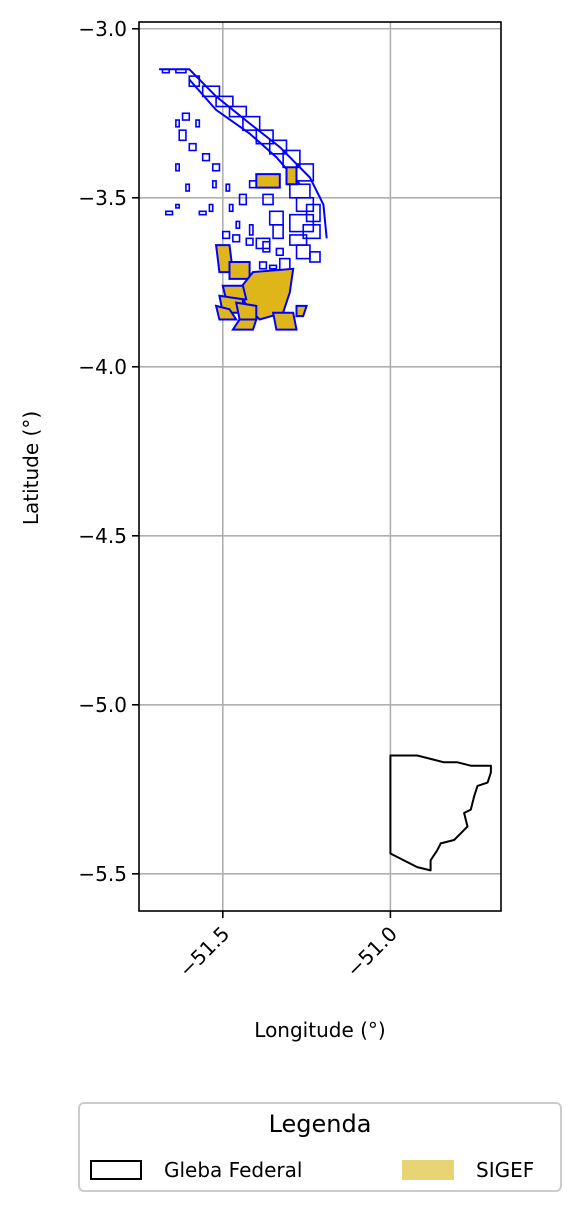 Image resolution: width=582 pixels, height=1213 pixels. Describe the element at coordinates (505, 1170) in the screenshot. I see `legend-label-sigef: SIGEF` at that location.